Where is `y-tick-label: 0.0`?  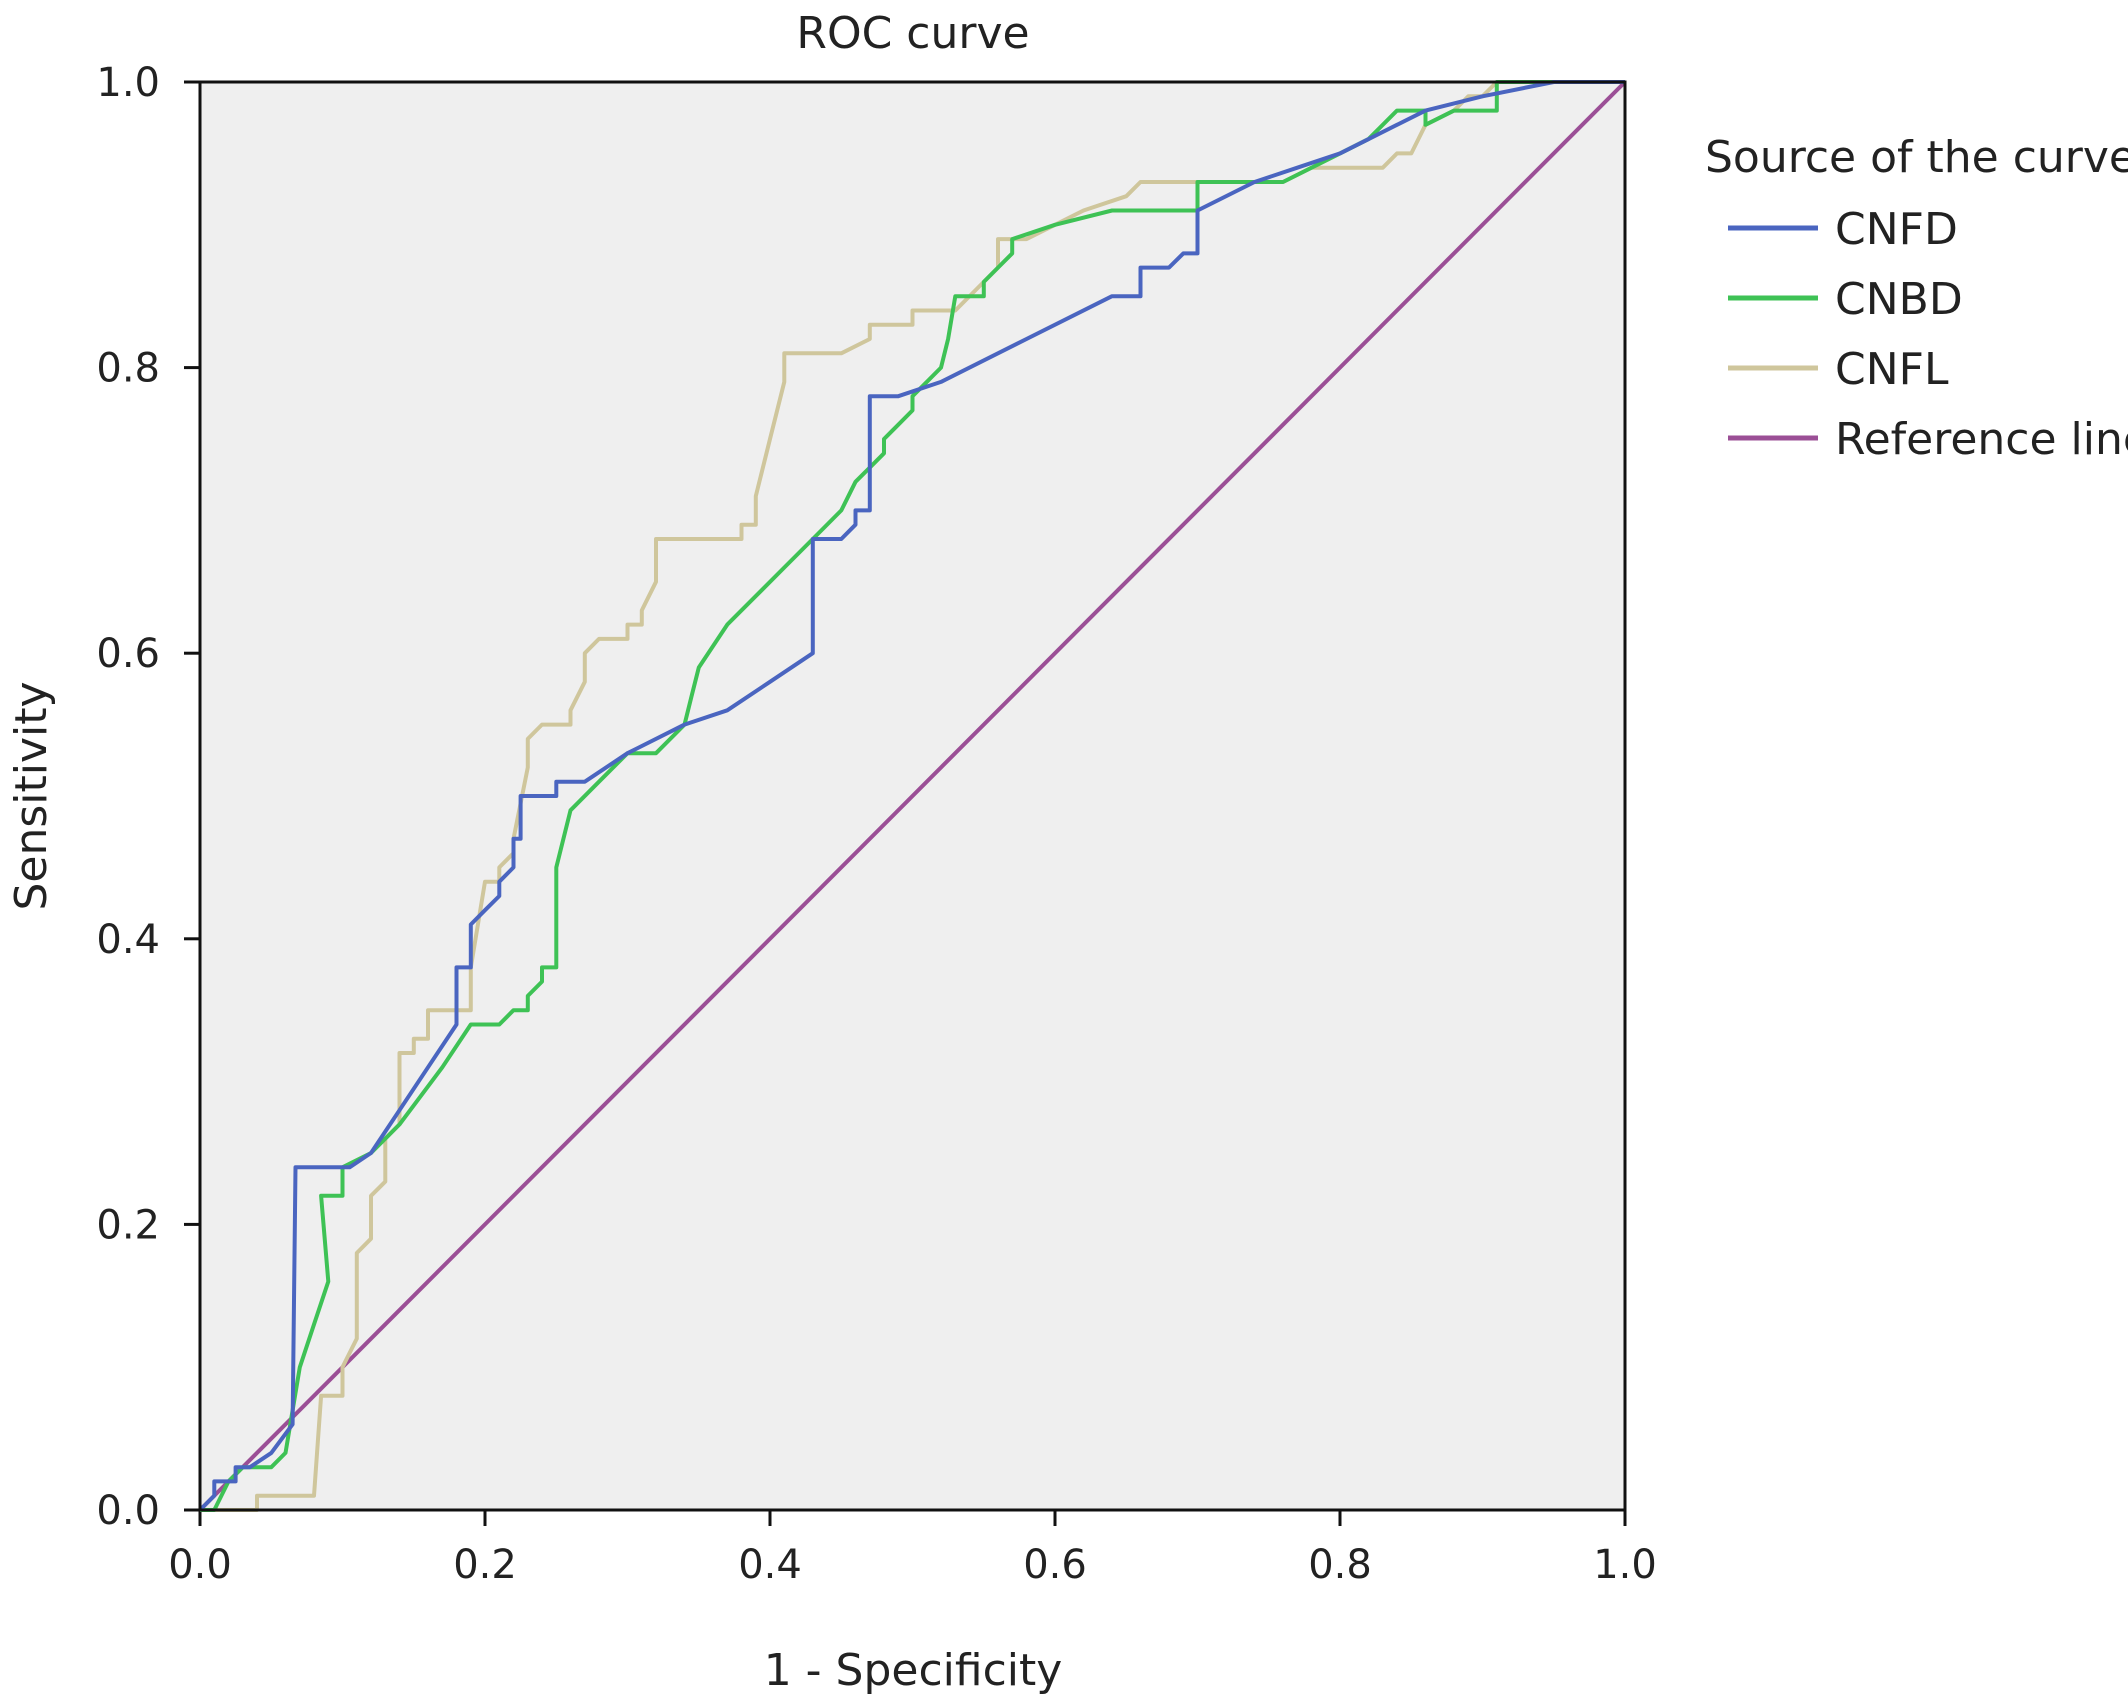 y-tick-label: 0.0 is located at coordinates (128, 1511).